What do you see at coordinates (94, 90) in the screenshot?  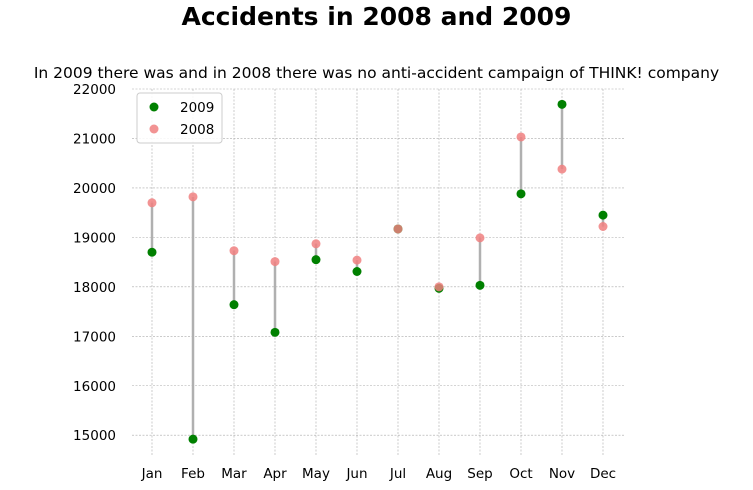 I see `y-tick-label-22000: 22000` at bounding box center [94, 90].